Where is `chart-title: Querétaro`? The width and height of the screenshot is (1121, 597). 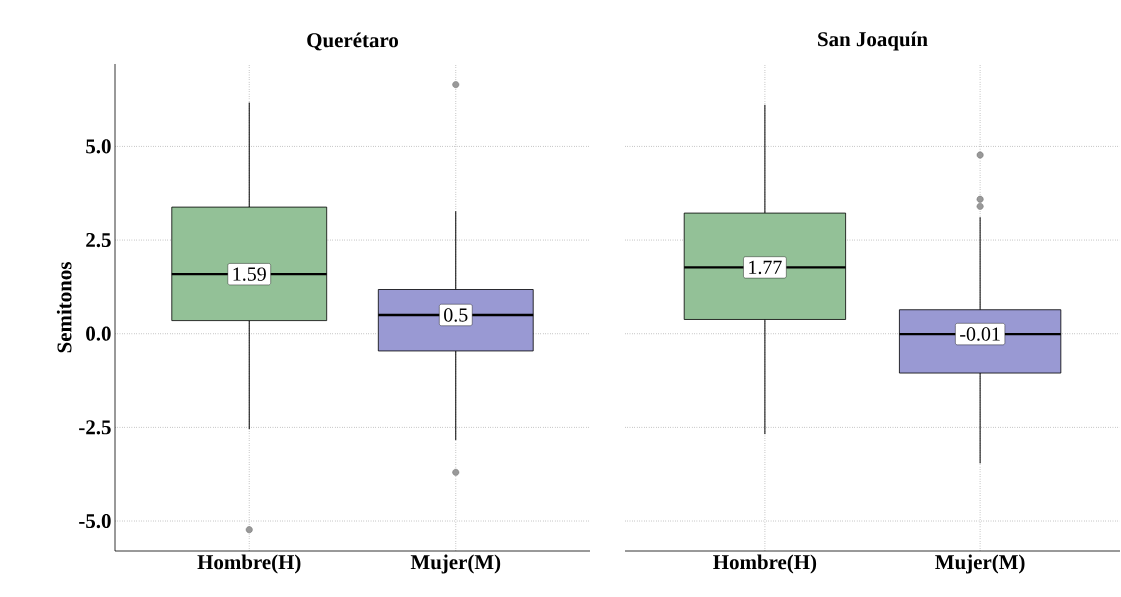 chart-title: Querétaro is located at coordinates (353, 41).